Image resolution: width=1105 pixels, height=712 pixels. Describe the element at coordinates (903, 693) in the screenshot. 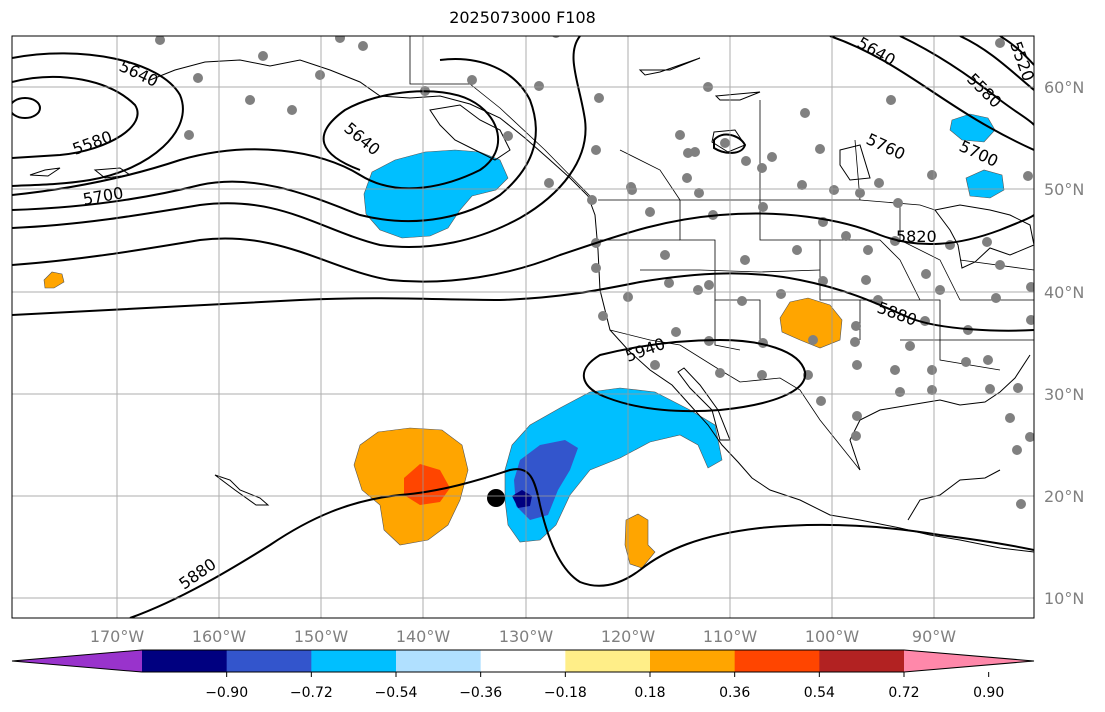

I see `colorbar-tick-label: 0.72` at that location.